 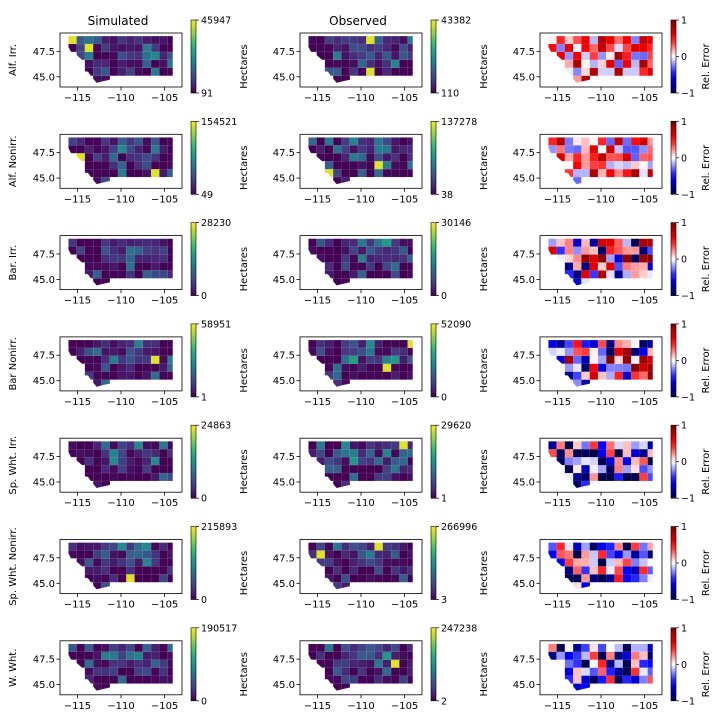 I want to click on panel-alf-irr-error: −115 −110 −105 45.0 47.5 −1 0 1 Rel. Error, so click(x=612, y=60).